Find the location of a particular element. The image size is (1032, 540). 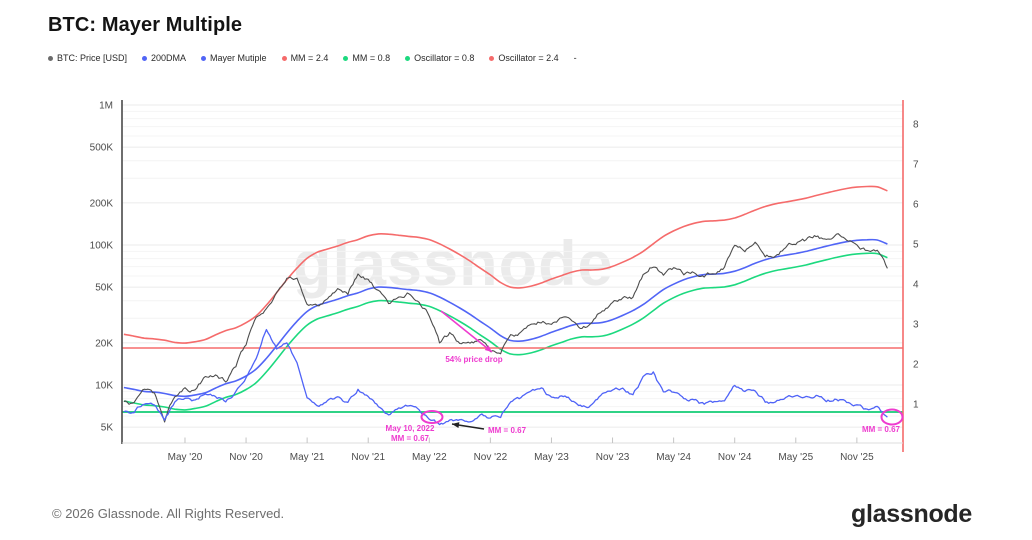

right-axis-tick-label: 7 is located at coordinates (916, 165).